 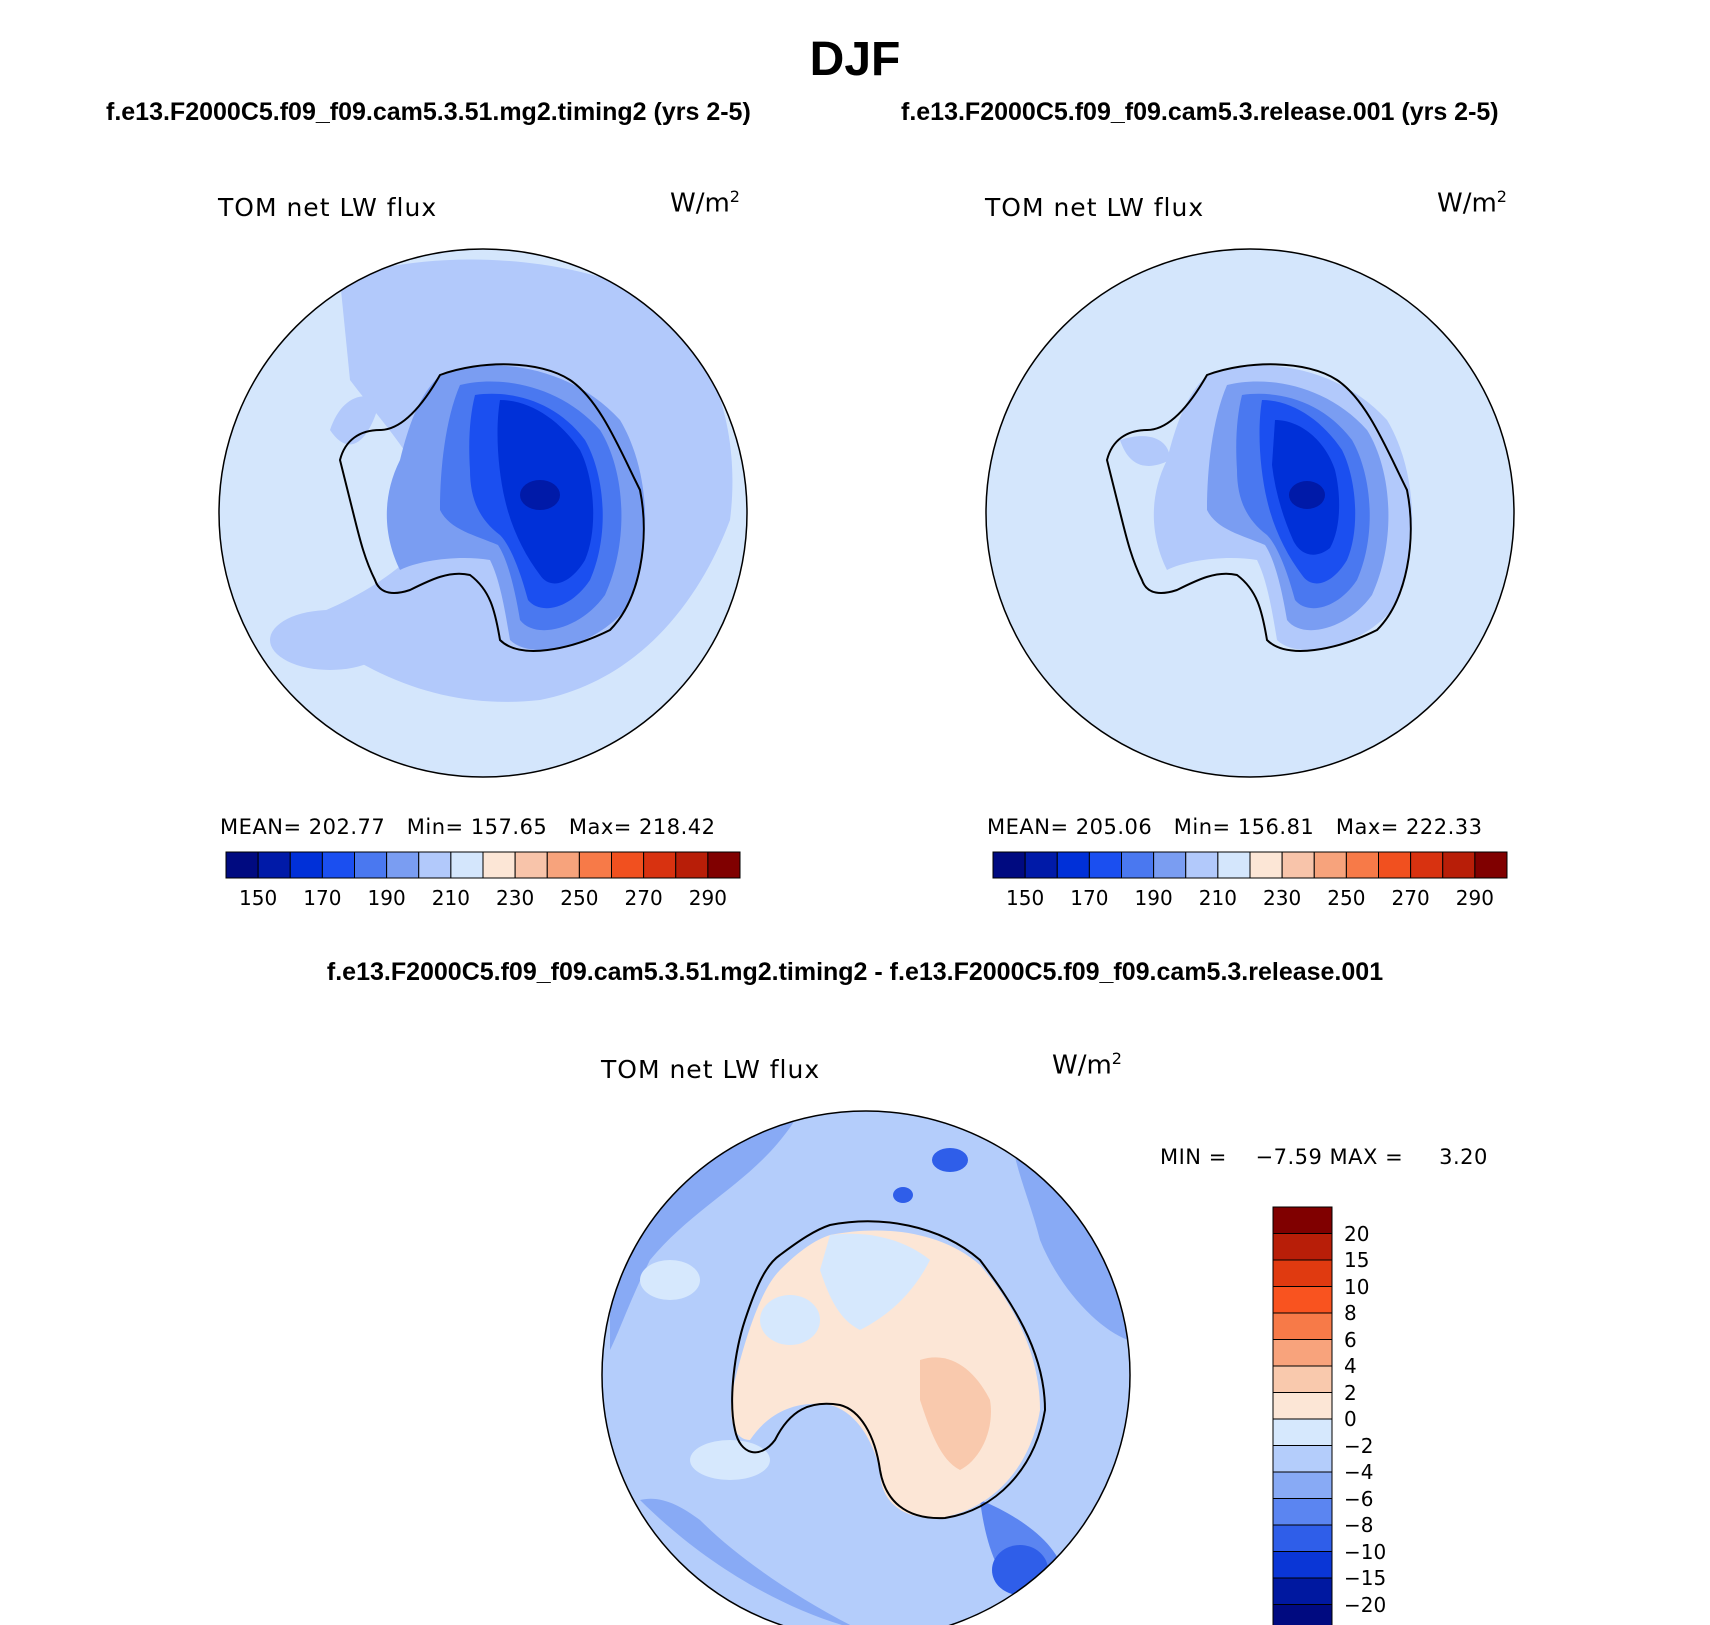 I want to click on difference-colorbar-tick-label: −15, so click(x=1365, y=1578).